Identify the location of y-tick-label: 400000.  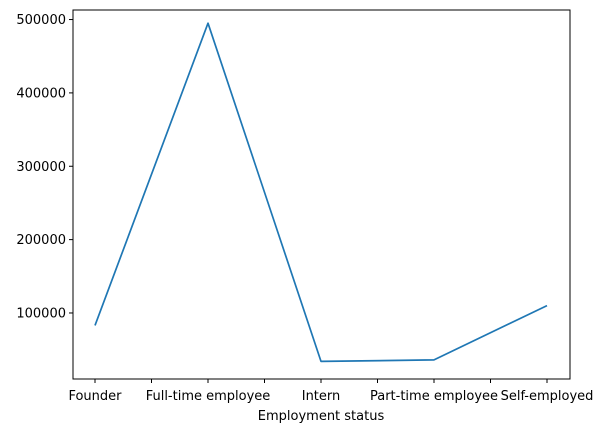
(41, 93).